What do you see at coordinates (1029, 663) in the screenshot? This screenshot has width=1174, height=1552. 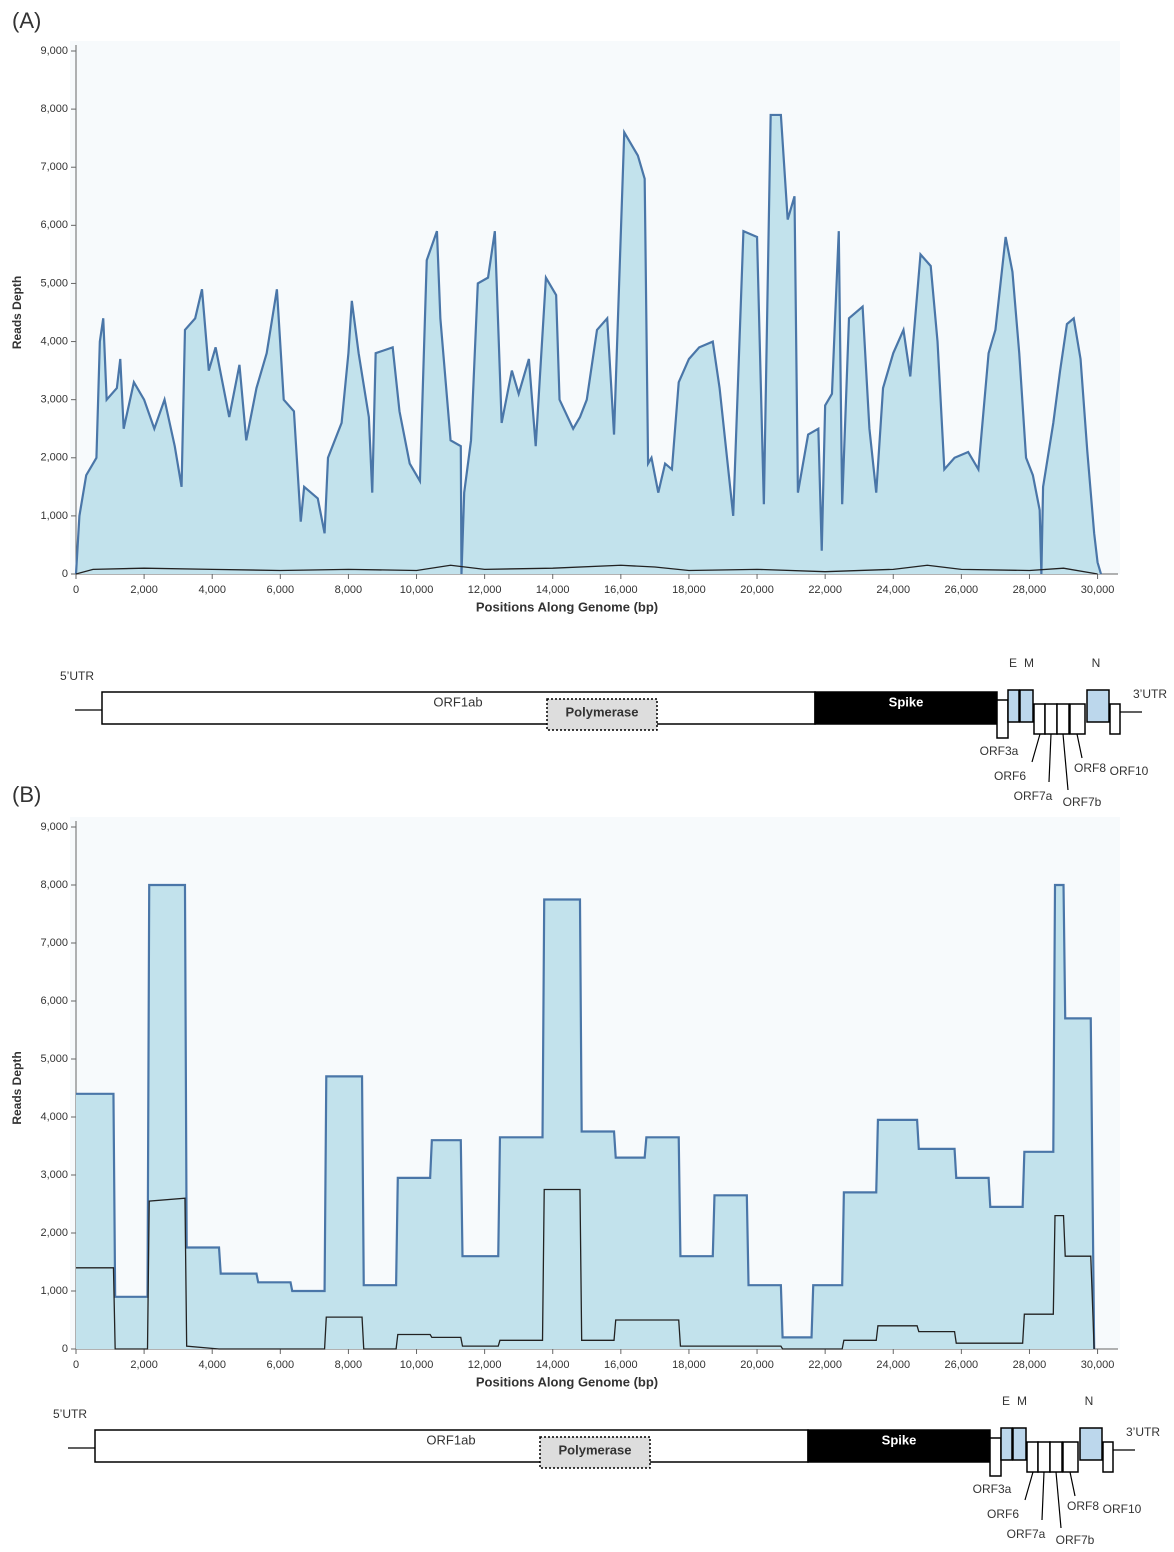 I see `gene-label: M` at bounding box center [1029, 663].